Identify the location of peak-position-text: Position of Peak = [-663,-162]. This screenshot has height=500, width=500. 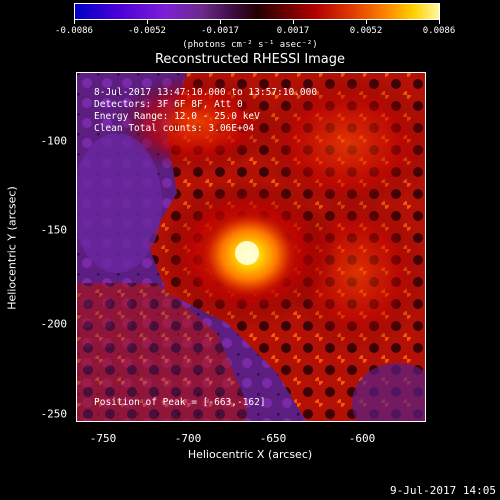
(180, 402).